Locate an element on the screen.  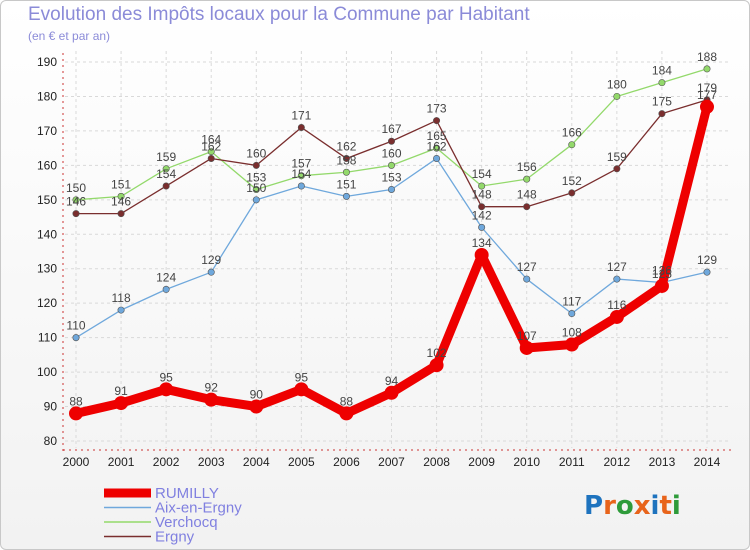
data-label: 117 is located at coordinates (571, 302).